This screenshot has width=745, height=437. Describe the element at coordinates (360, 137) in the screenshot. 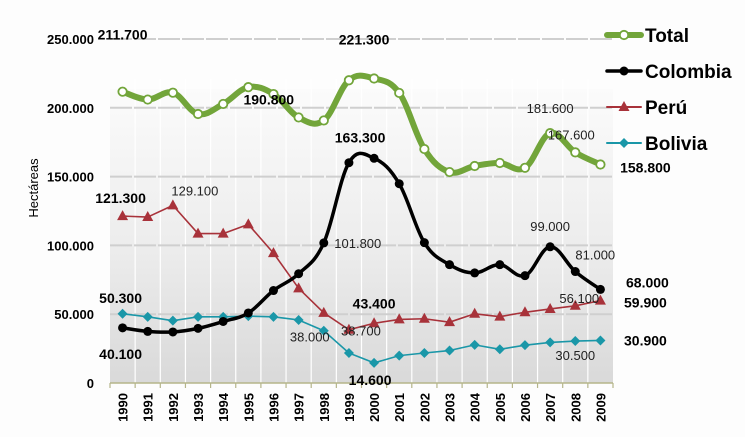

I see `data-label: 163.300` at that location.